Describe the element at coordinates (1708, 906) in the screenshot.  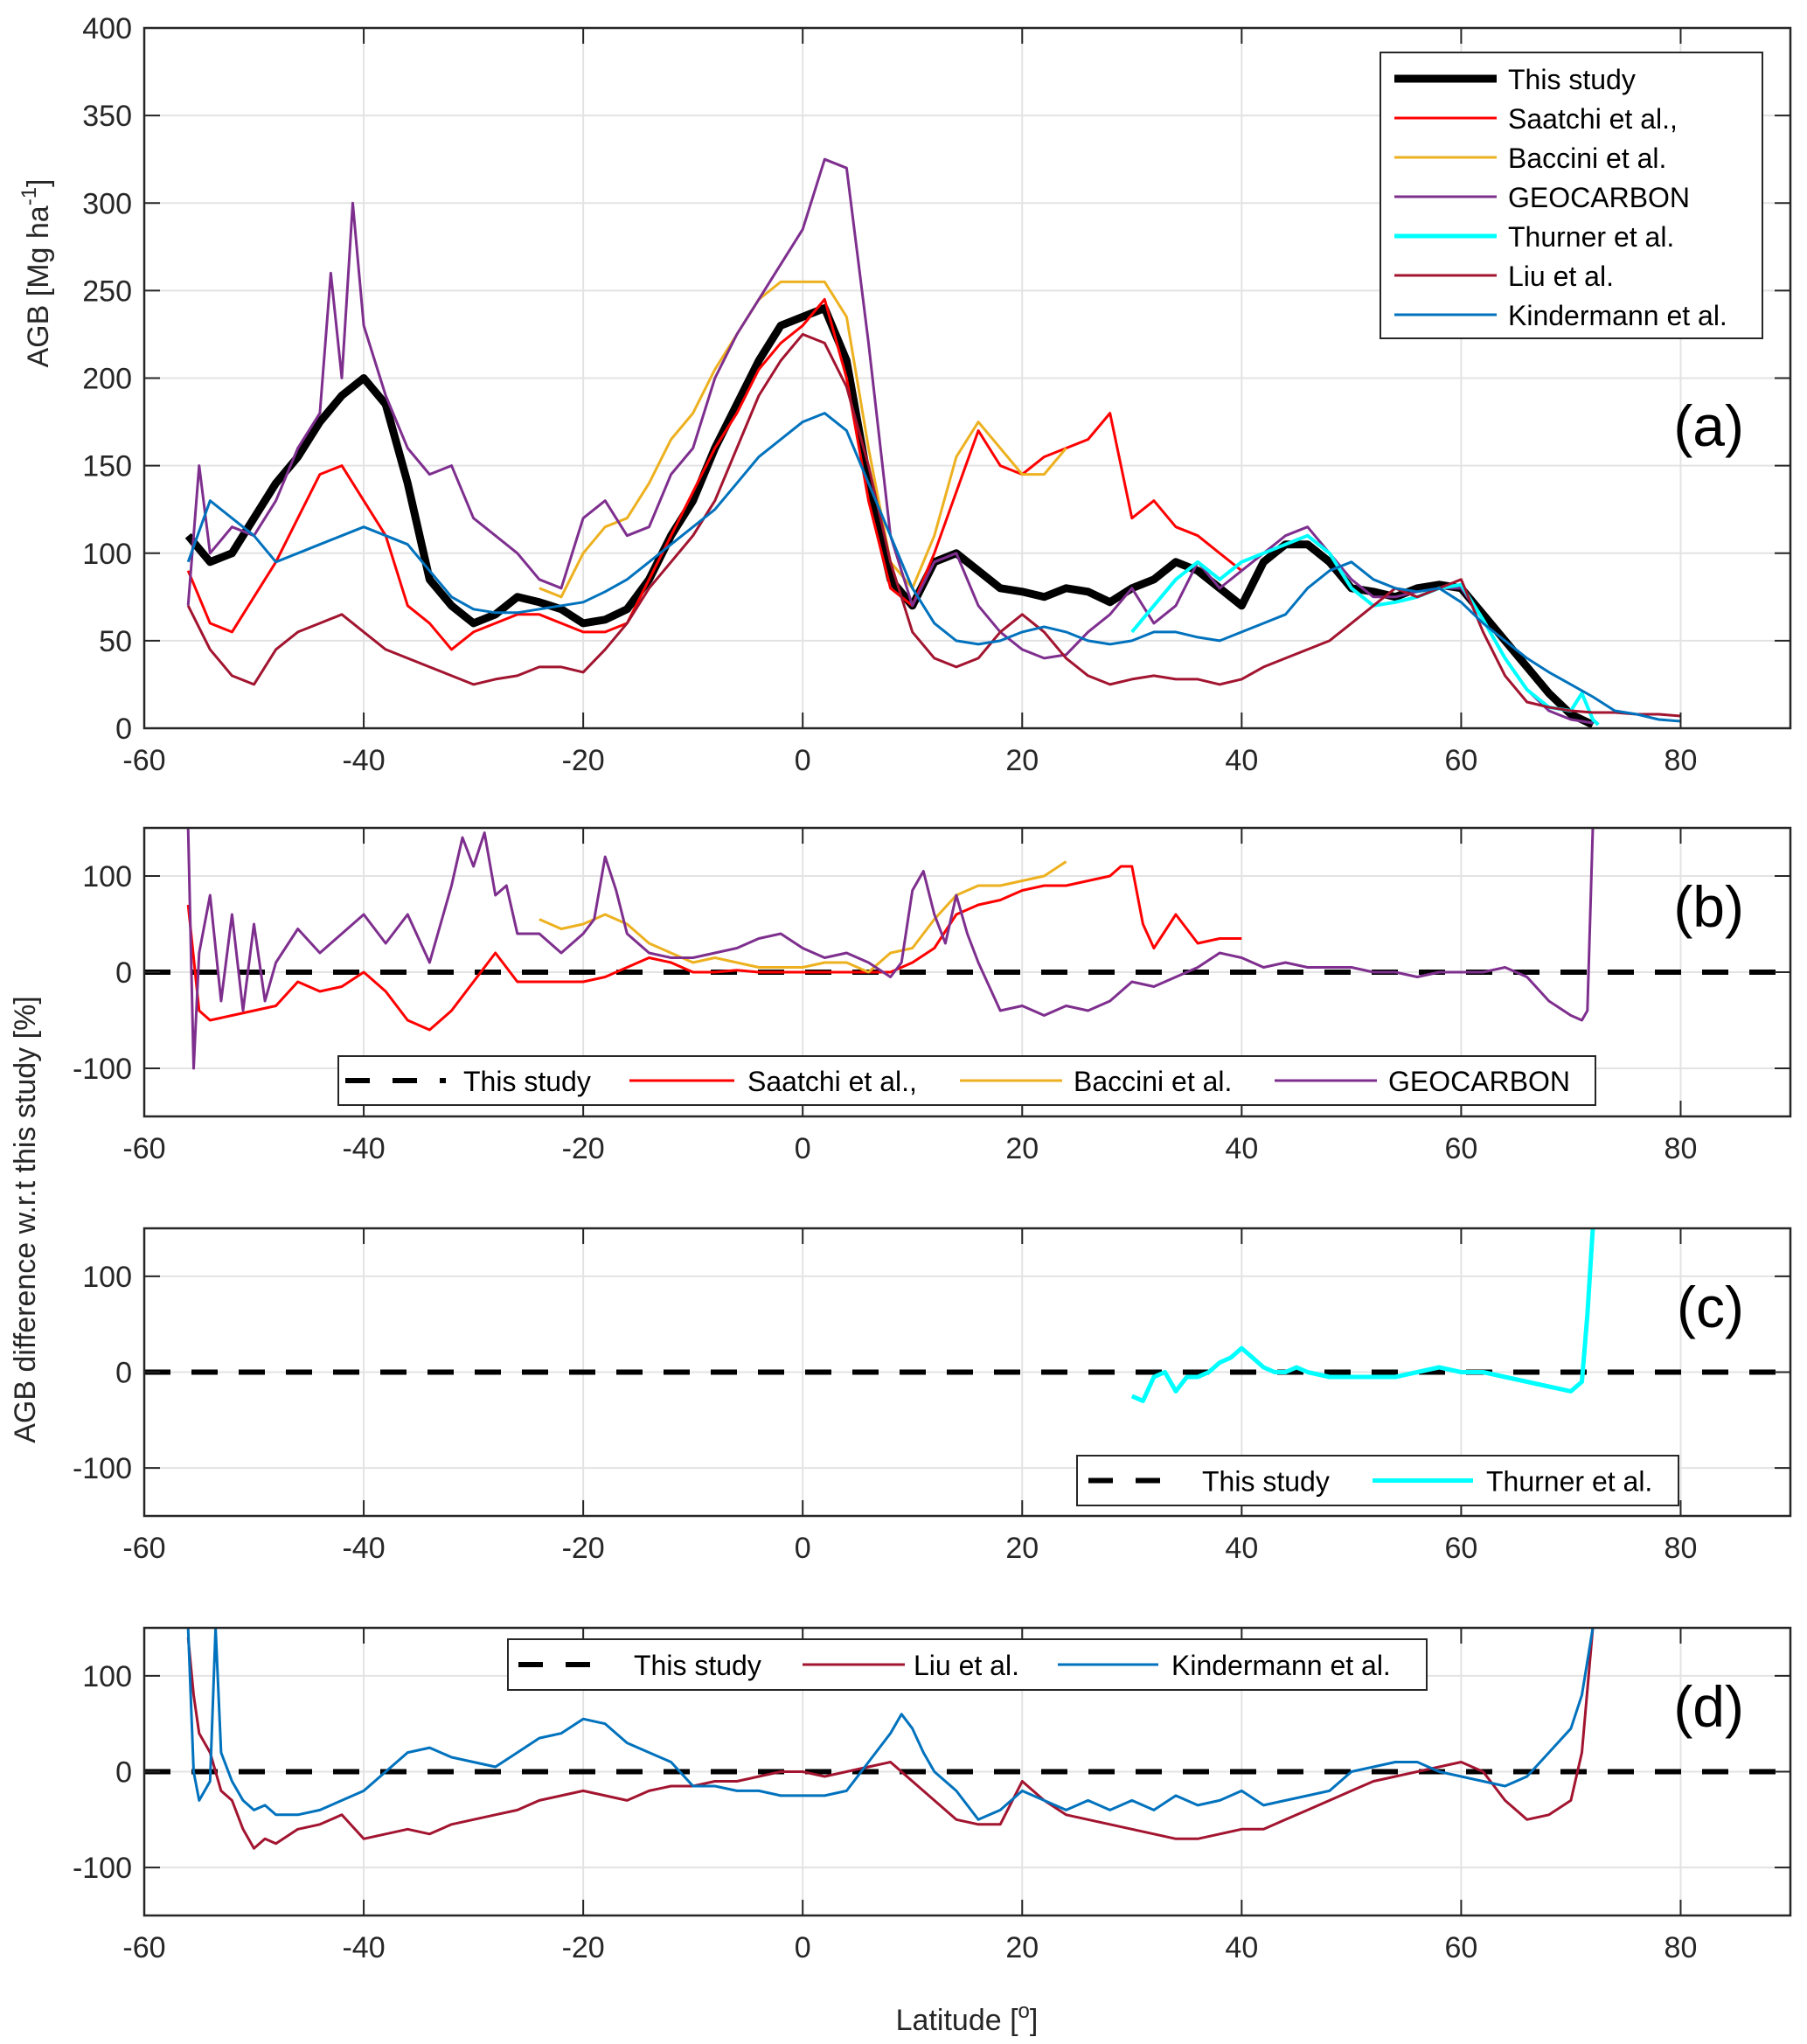
I see `panel-tag-b: (b)` at that location.